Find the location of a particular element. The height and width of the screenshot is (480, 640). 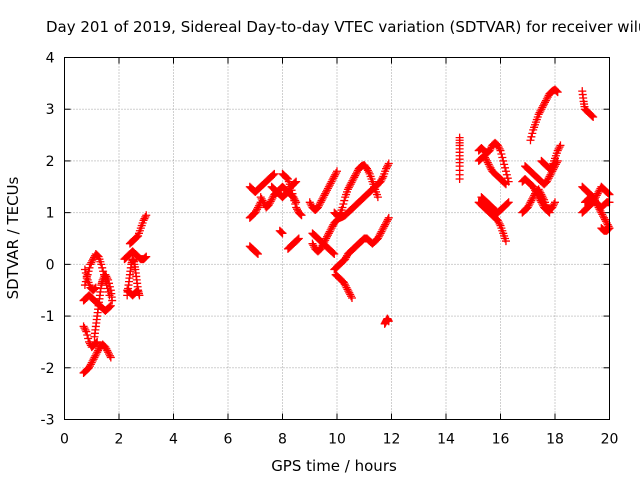

series-t6 is located at coordinates (90, 280).